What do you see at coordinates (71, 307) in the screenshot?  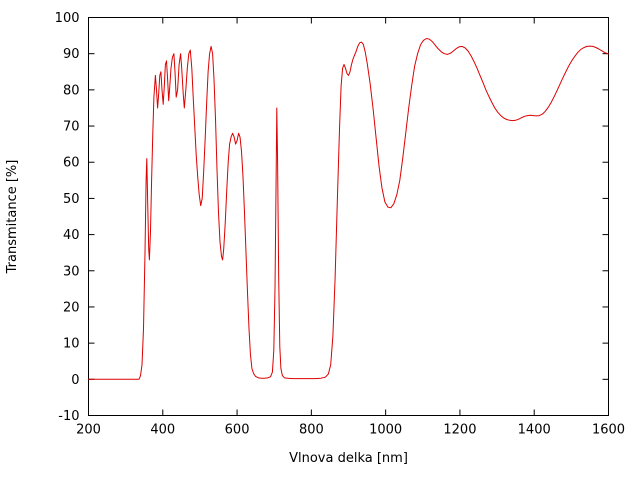 I see `y-tick-label: 20` at bounding box center [71, 307].